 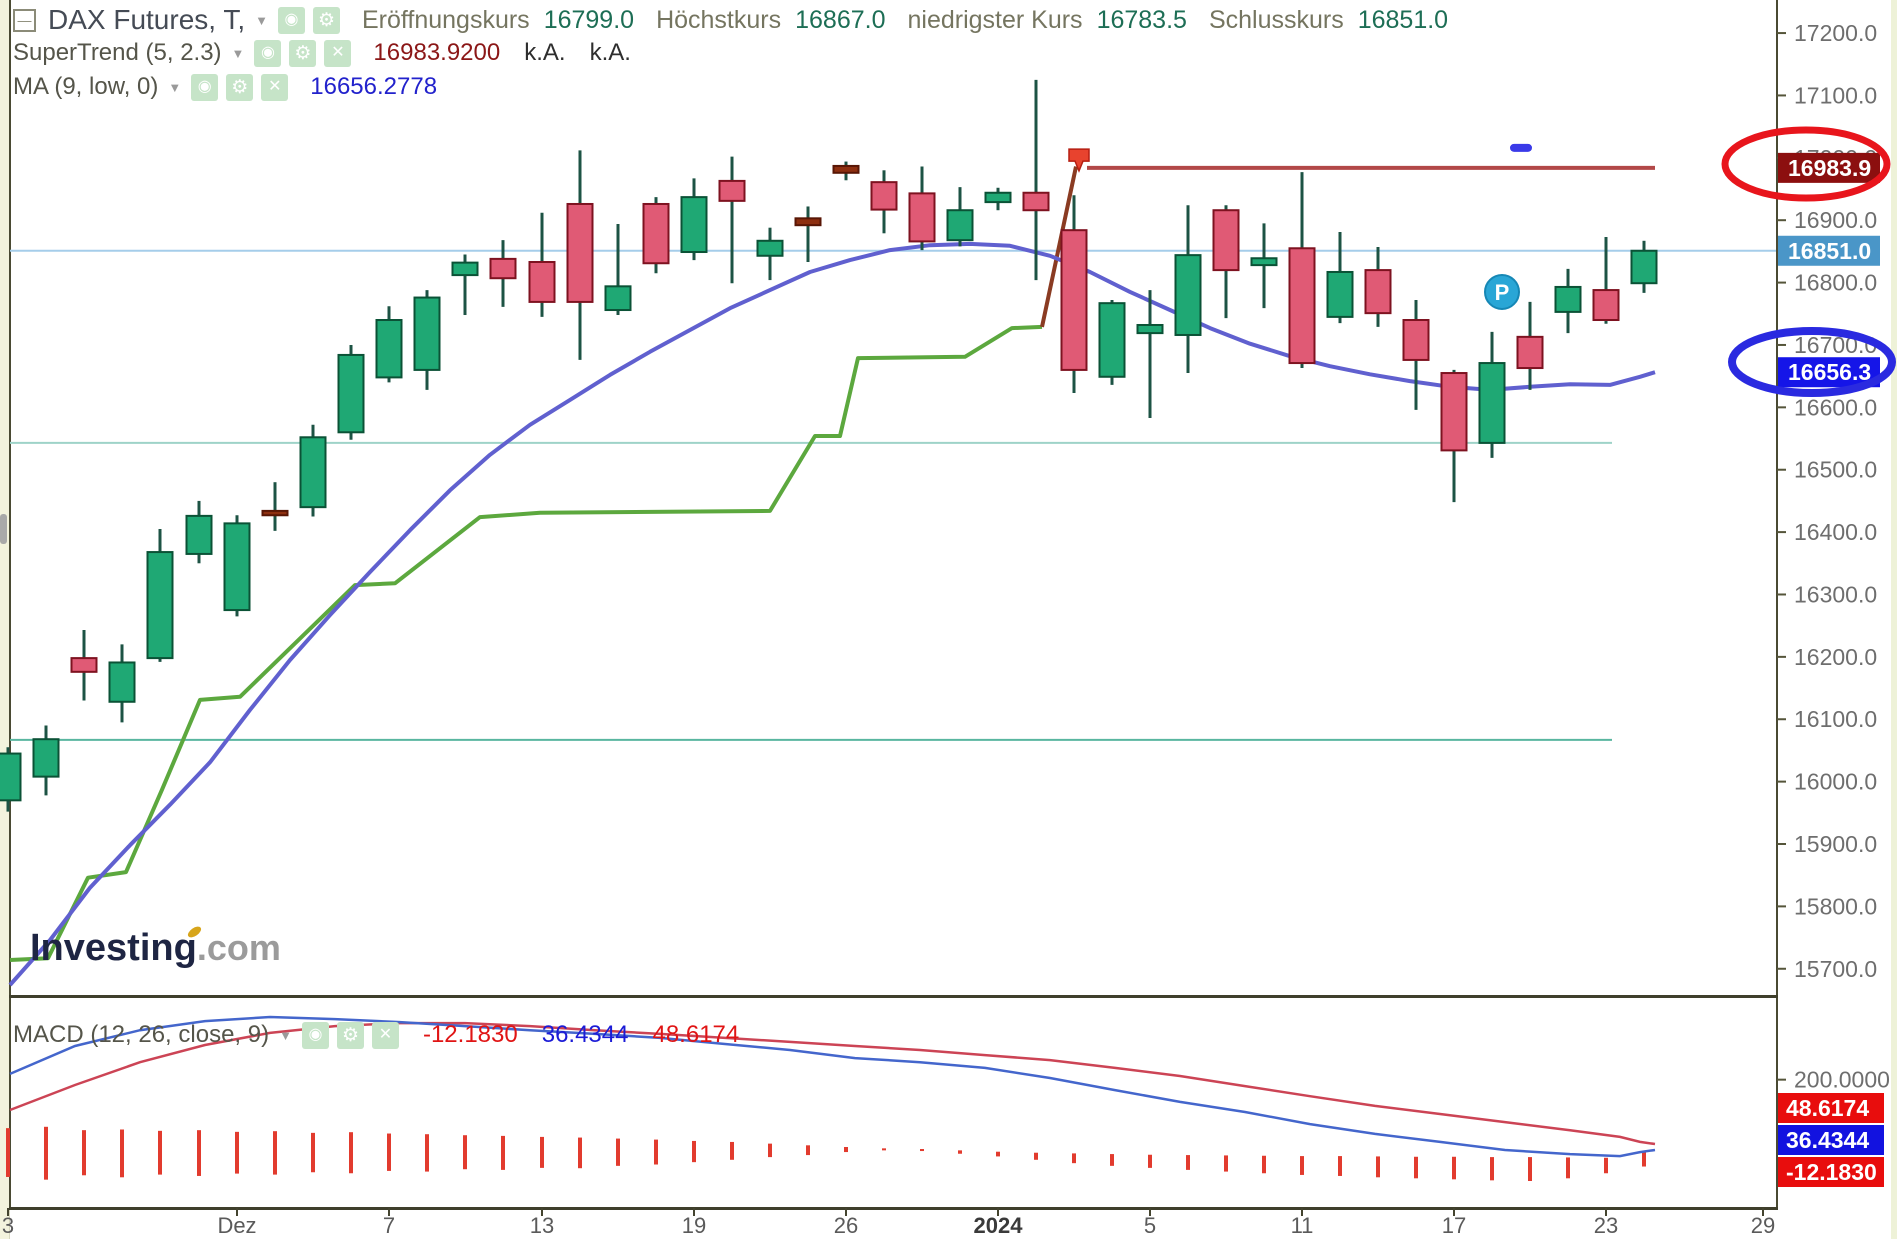 I want to click on supertrend-name: SuperTrend (5, 2.3), so click(x=117, y=52).